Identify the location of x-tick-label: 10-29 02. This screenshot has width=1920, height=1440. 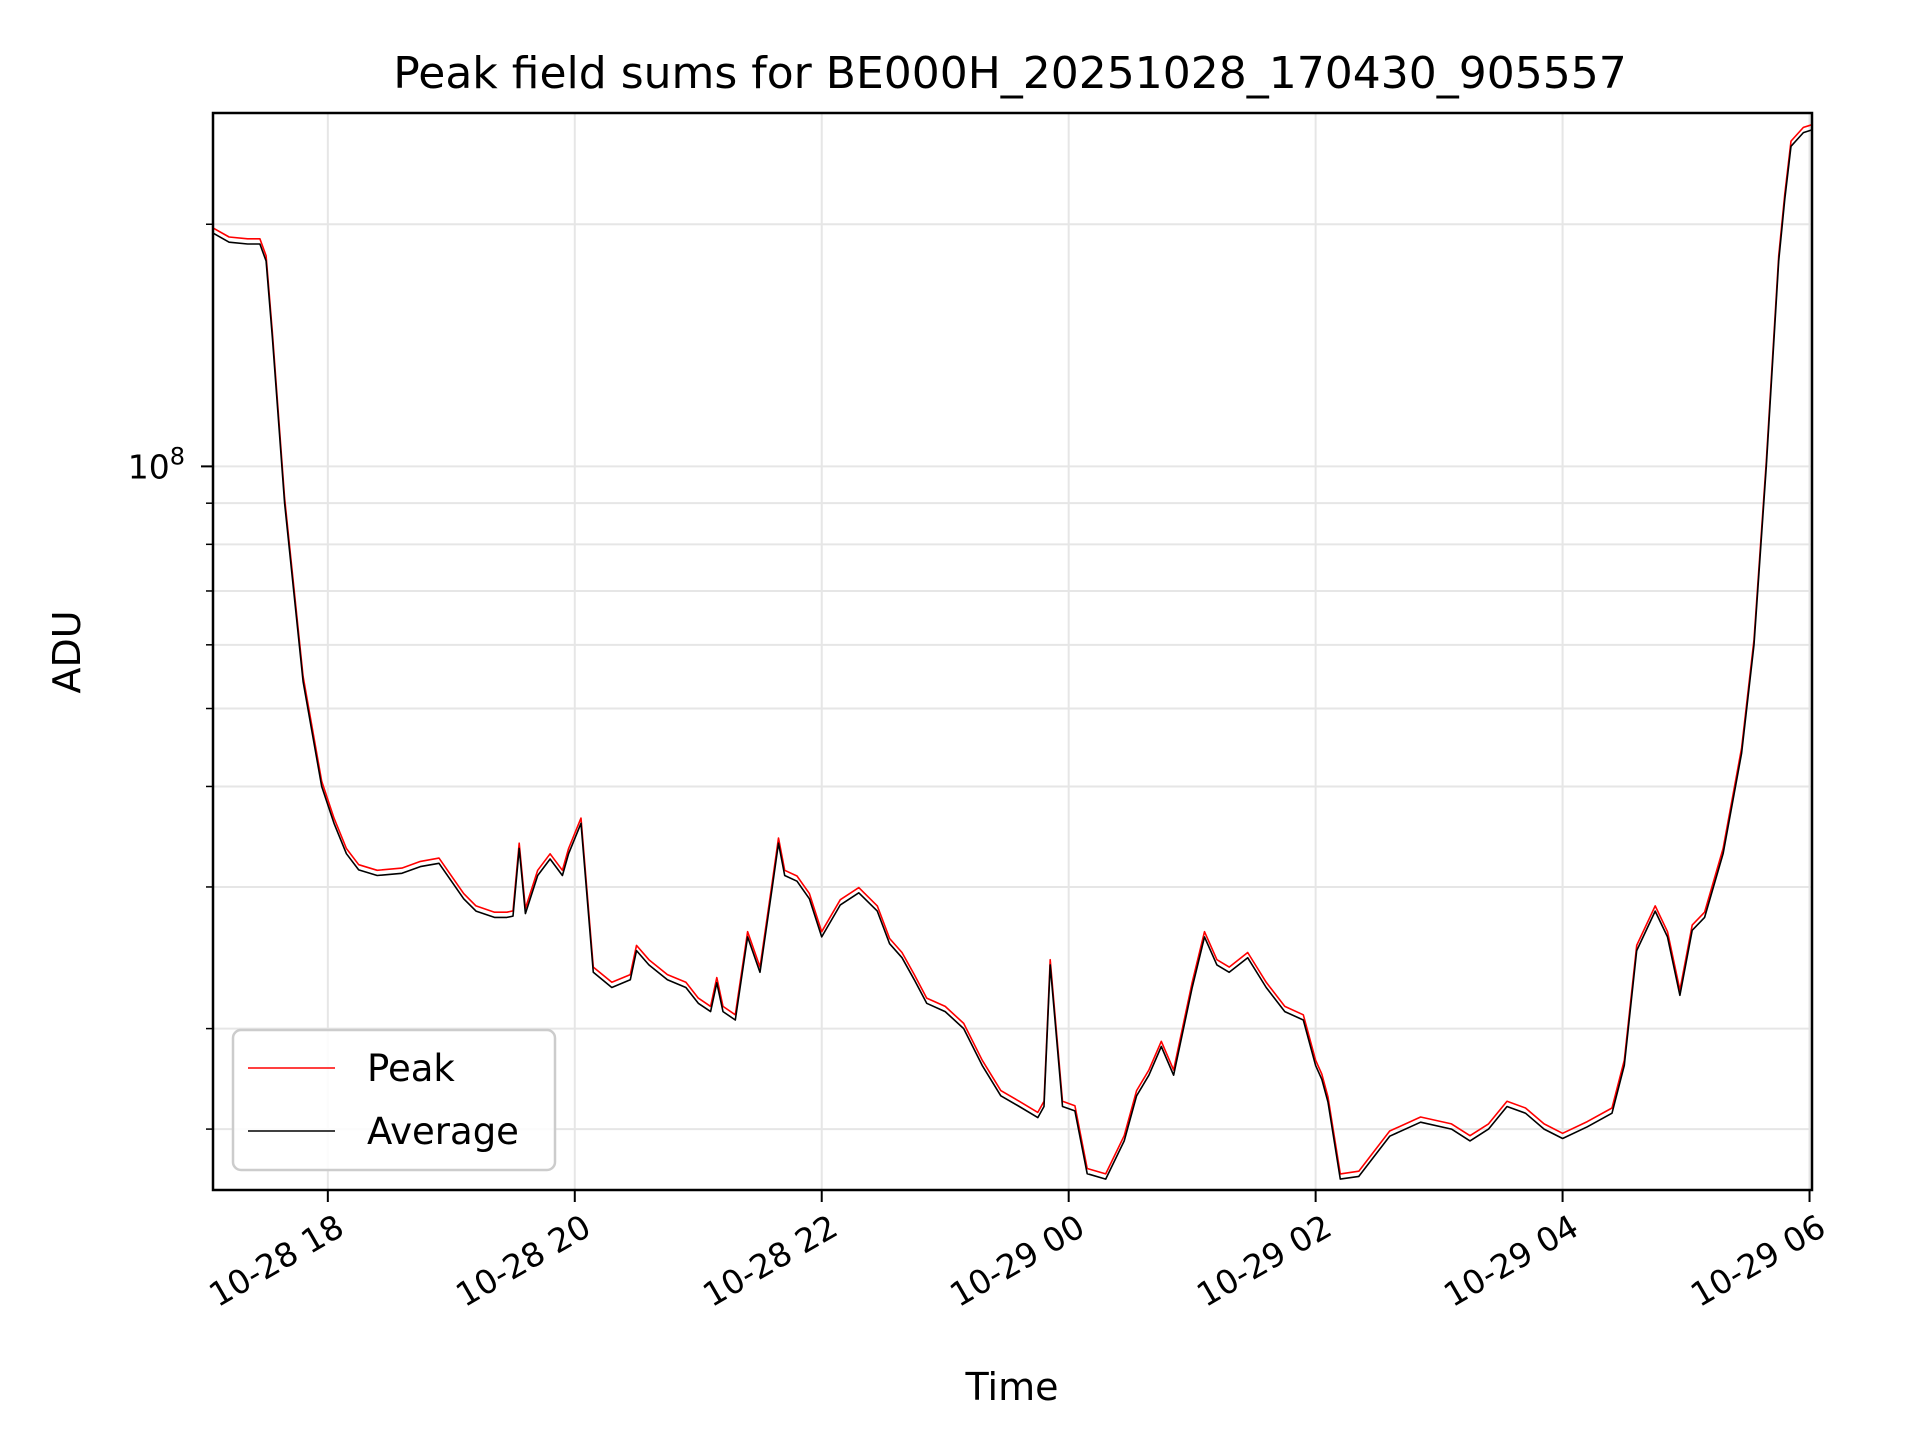
(1264, 1261).